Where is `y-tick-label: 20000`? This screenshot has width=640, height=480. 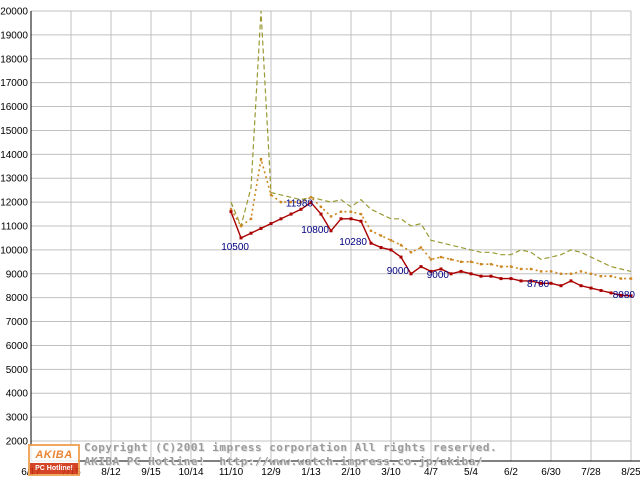 y-tick-label: 20000 is located at coordinates (14, 12).